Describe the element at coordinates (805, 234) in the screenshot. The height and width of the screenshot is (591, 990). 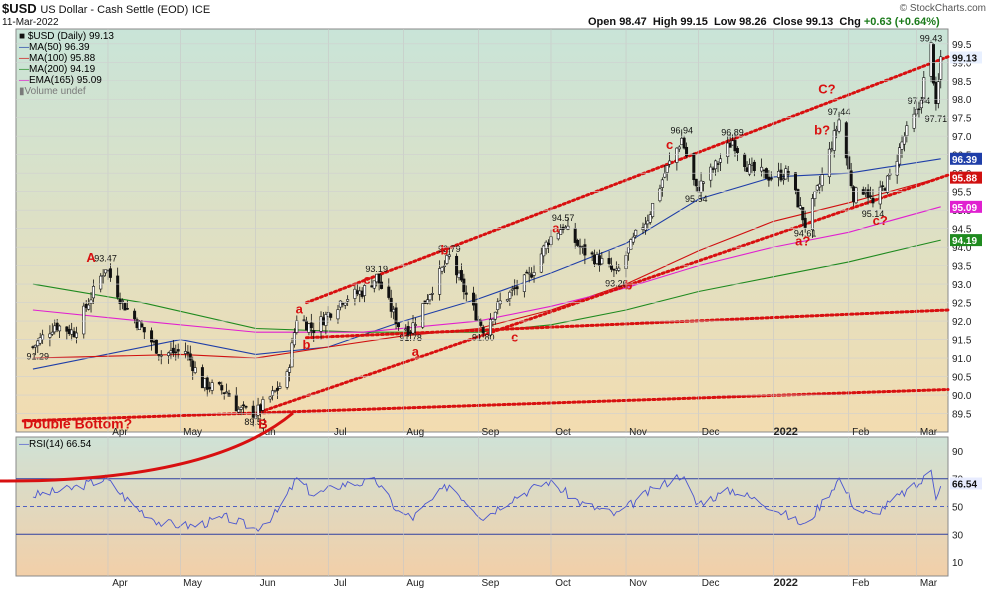
I see `price-label: 94.61` at that location.